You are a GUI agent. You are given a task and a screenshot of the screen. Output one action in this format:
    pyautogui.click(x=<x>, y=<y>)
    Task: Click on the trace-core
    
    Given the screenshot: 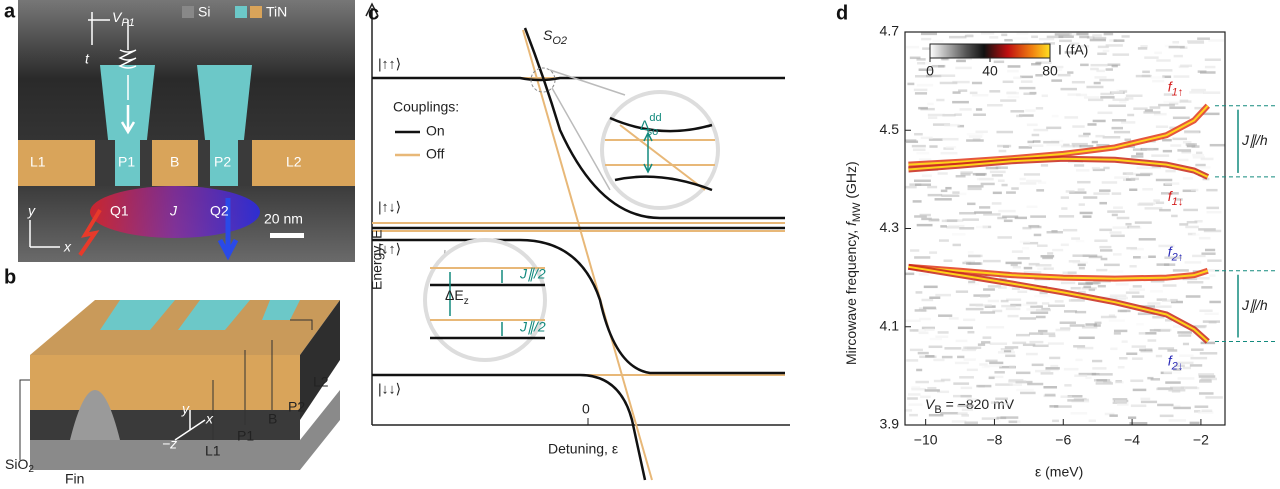 What is the action you would take?
    pyautogui.click(x=1058, y=272)
    